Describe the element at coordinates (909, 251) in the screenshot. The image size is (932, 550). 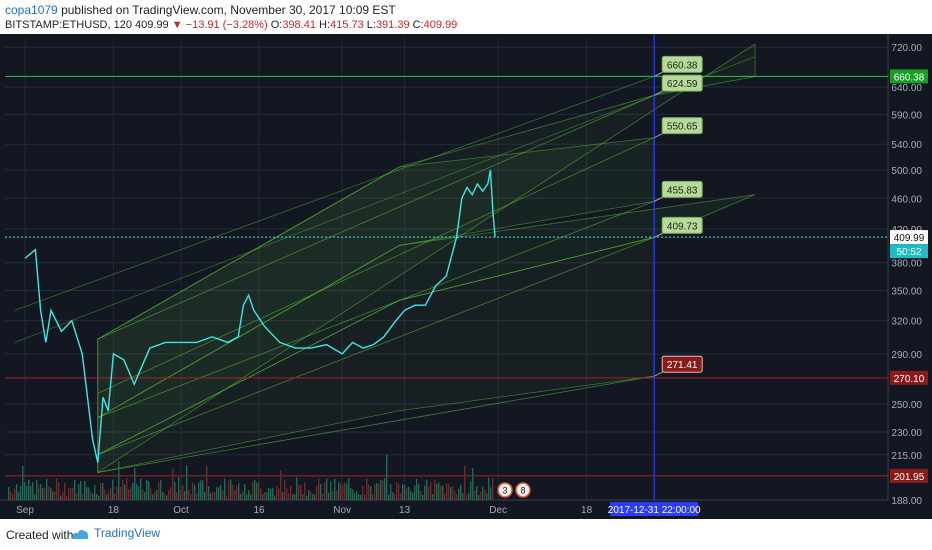
I see `countdown-tag` at that location.